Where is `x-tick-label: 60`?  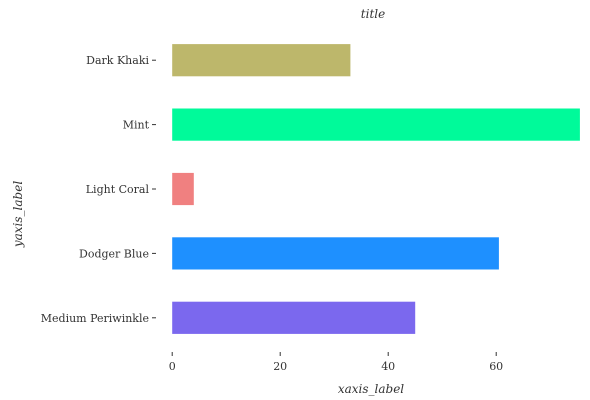 x-tick-label: 60 is located at coordinates (496, 366).